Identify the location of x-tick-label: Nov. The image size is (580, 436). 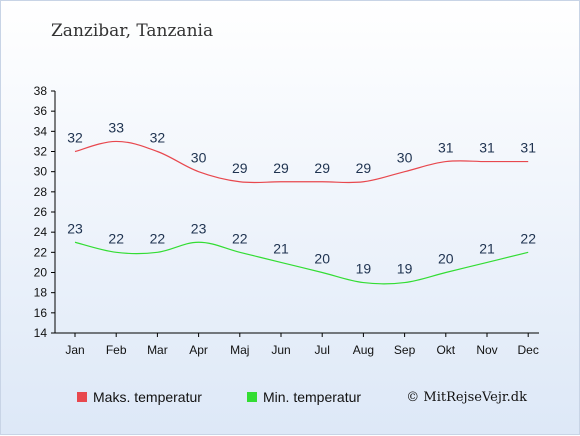
(486, 350).